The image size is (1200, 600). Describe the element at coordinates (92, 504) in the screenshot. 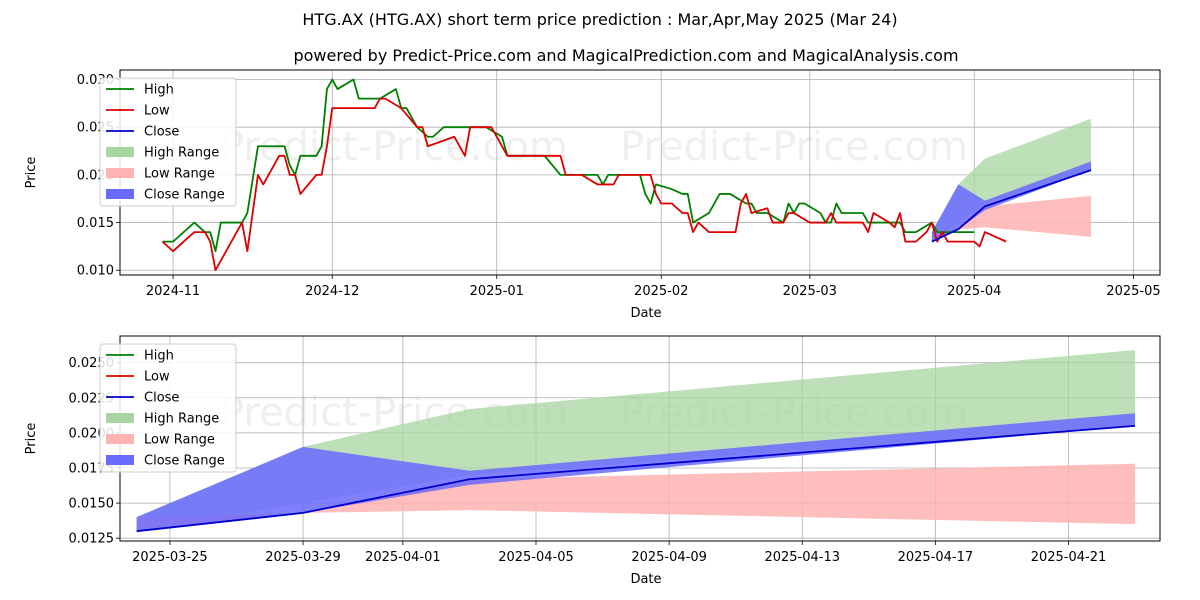

I see `y-tick-label: 0.0150` at that location.